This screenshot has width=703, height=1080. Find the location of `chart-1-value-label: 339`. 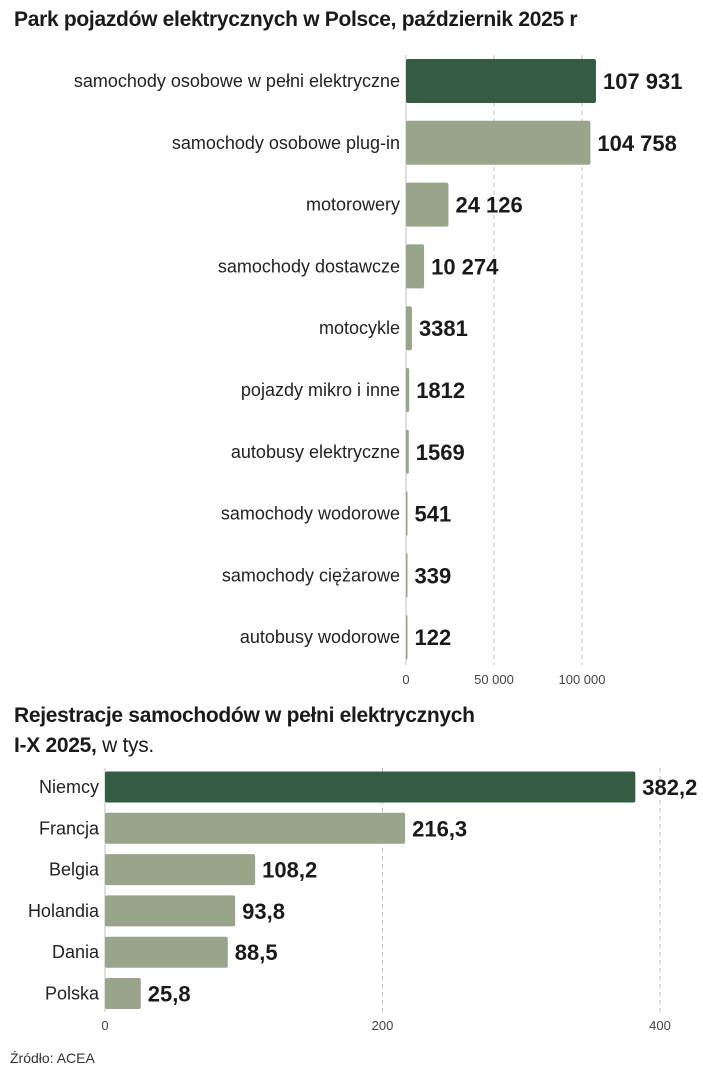

chart-1-value-label: 339 is located at coordinates (433, 575).